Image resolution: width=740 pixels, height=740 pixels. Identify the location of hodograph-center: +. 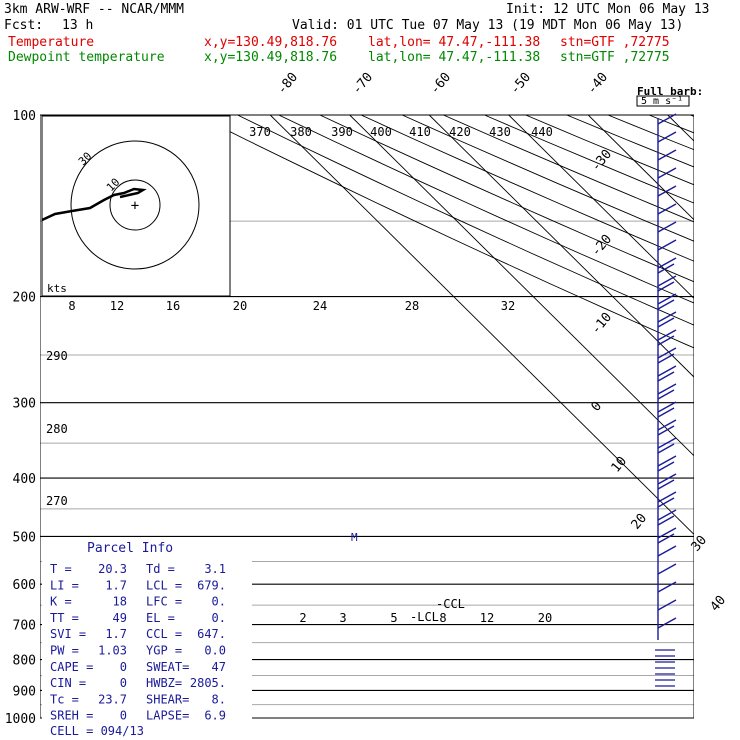
(135, 206).